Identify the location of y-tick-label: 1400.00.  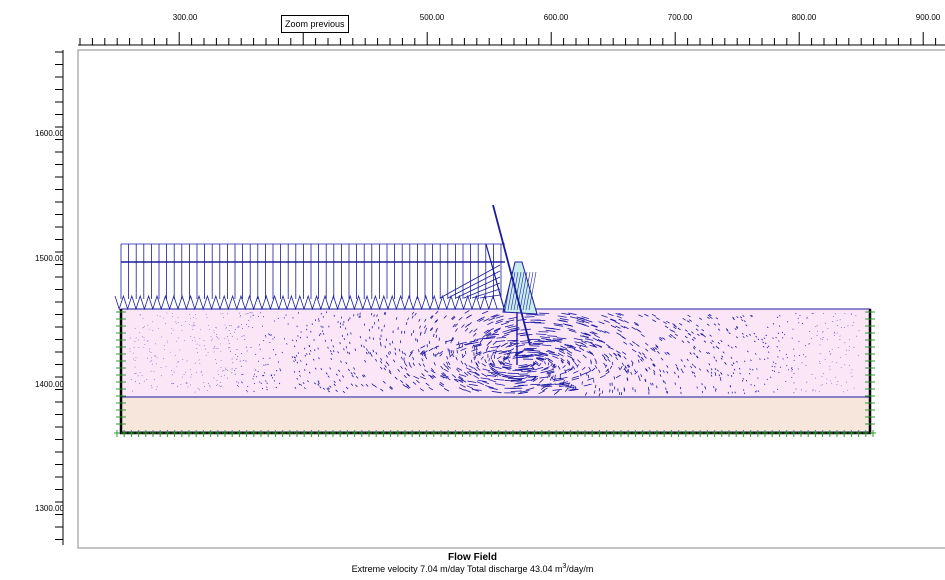
(49, 384).